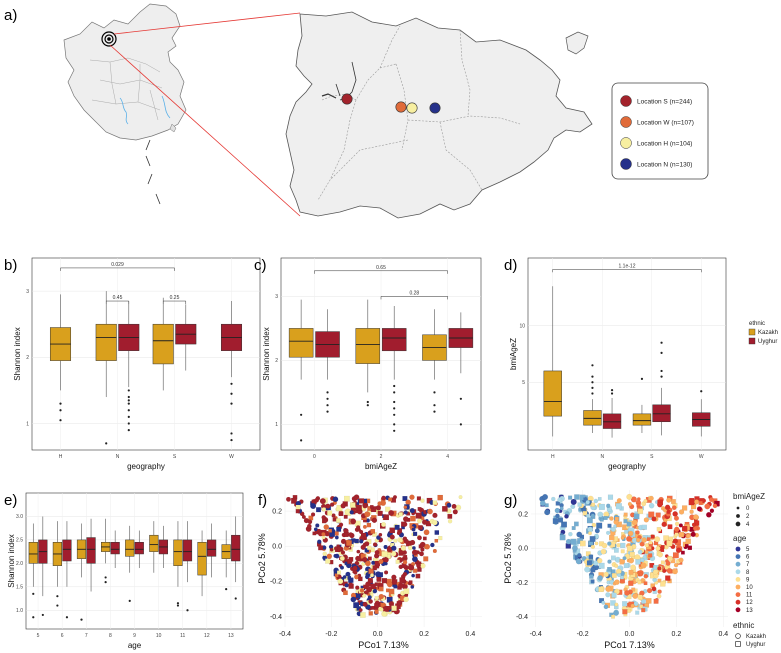 The image size is (781, 653). Describe the element at coordinates (125, 104) in the screenshot. I see `china-map` at that location.